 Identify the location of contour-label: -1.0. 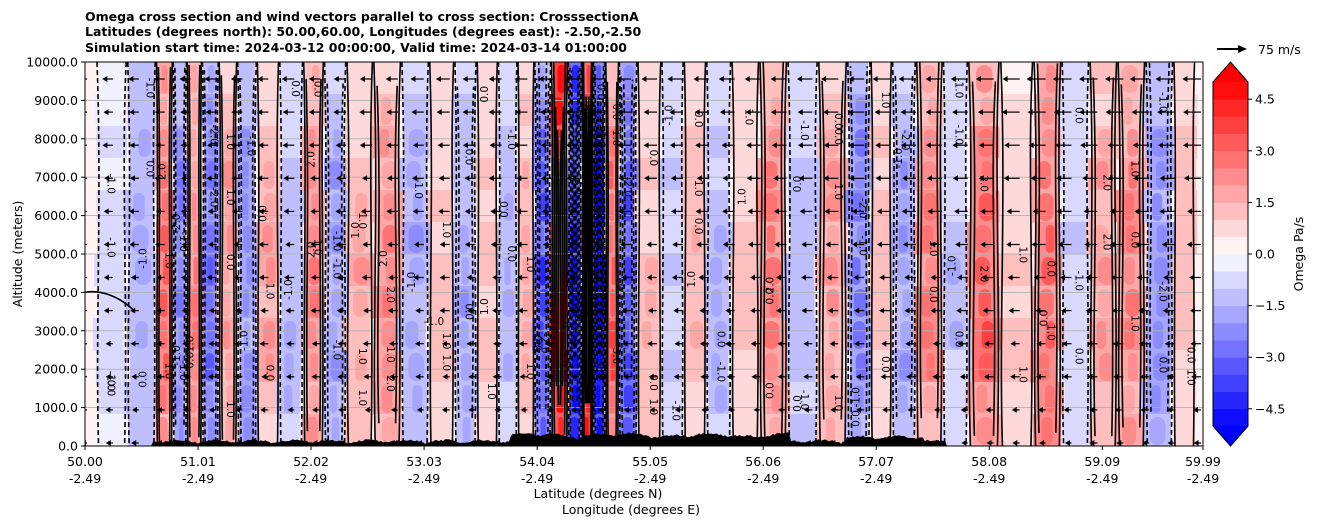
(144, 258).